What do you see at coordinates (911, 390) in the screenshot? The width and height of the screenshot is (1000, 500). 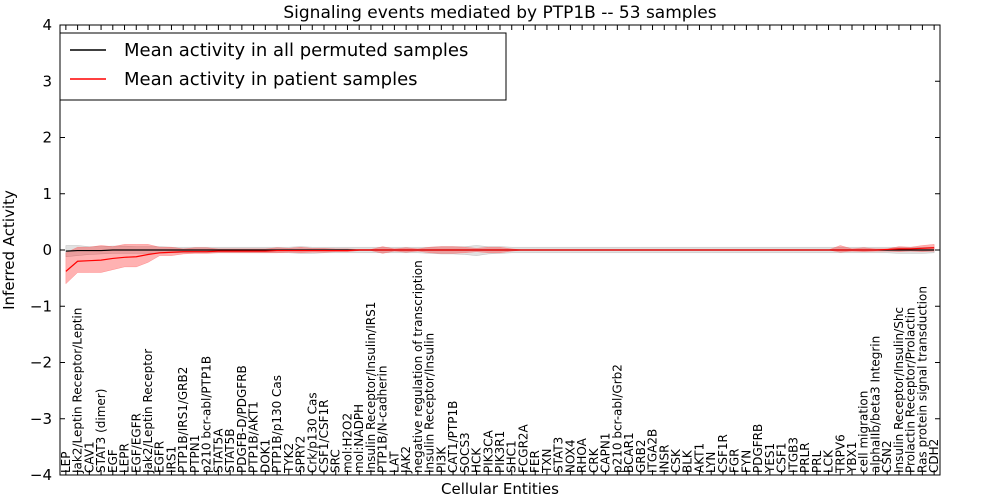 I see `x-tick-label: Prolactin Receptor/Prolactin` at bounding box center [911, 390].